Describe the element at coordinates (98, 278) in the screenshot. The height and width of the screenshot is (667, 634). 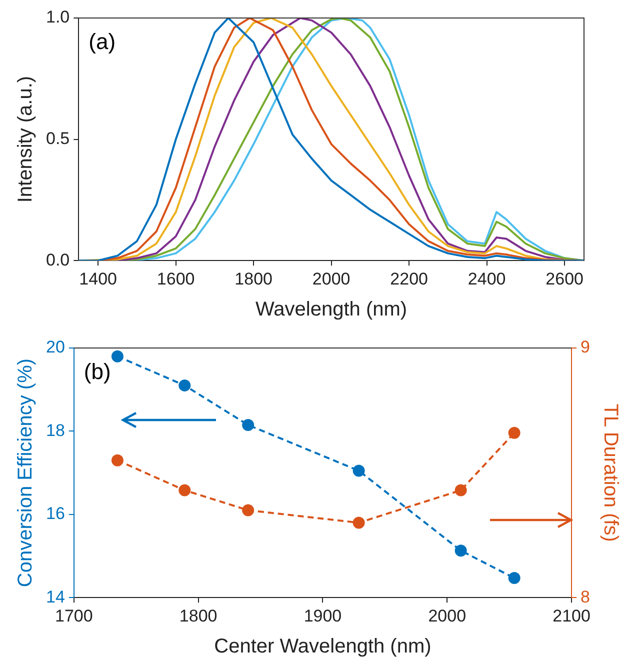
I see `x-tick-label: 1400` at that location.